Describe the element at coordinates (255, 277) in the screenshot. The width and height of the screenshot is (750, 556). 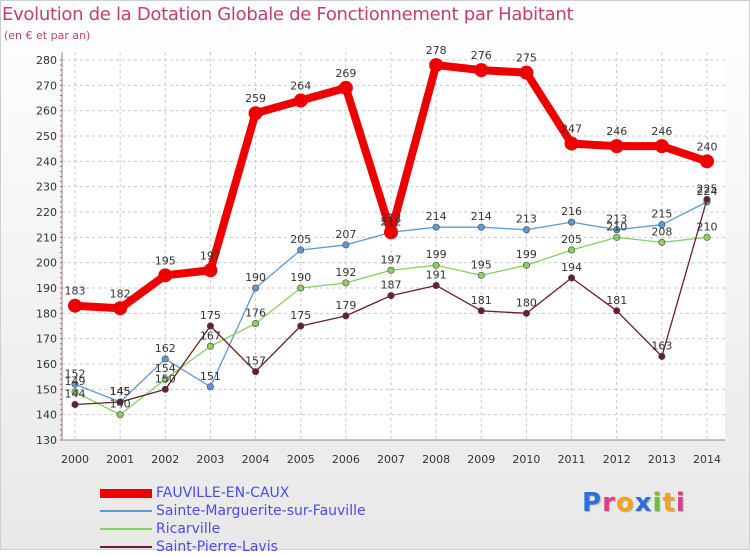
I see `data-label: 190` at that location.